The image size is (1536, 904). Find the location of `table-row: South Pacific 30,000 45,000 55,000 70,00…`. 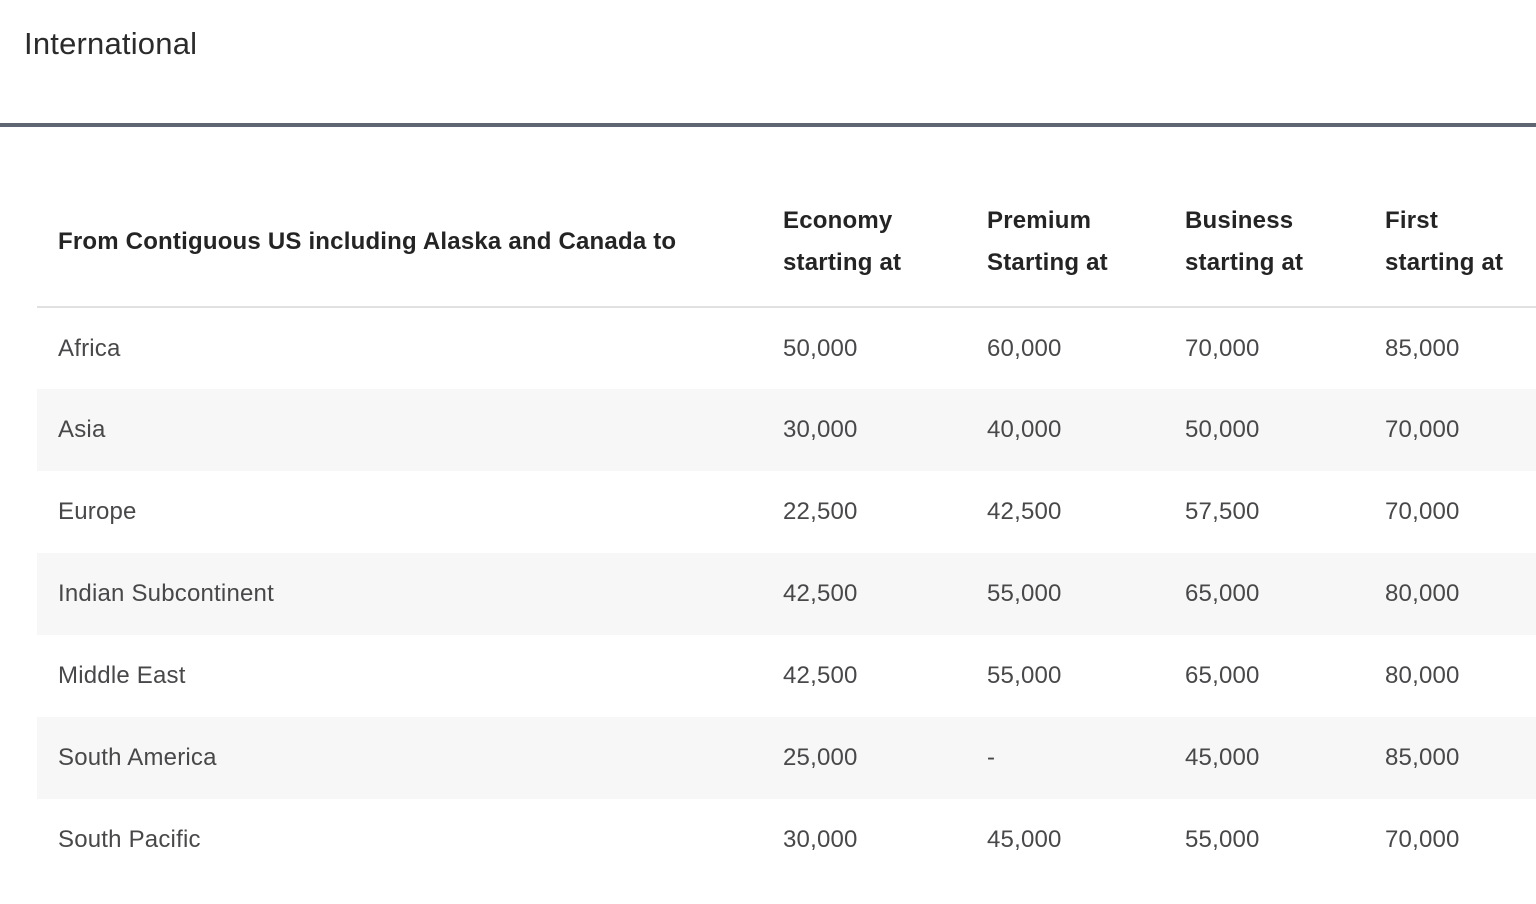

table-row: South Pacific 30,000 45,000 55,000 70,00… is located at coordinates (786, 840).